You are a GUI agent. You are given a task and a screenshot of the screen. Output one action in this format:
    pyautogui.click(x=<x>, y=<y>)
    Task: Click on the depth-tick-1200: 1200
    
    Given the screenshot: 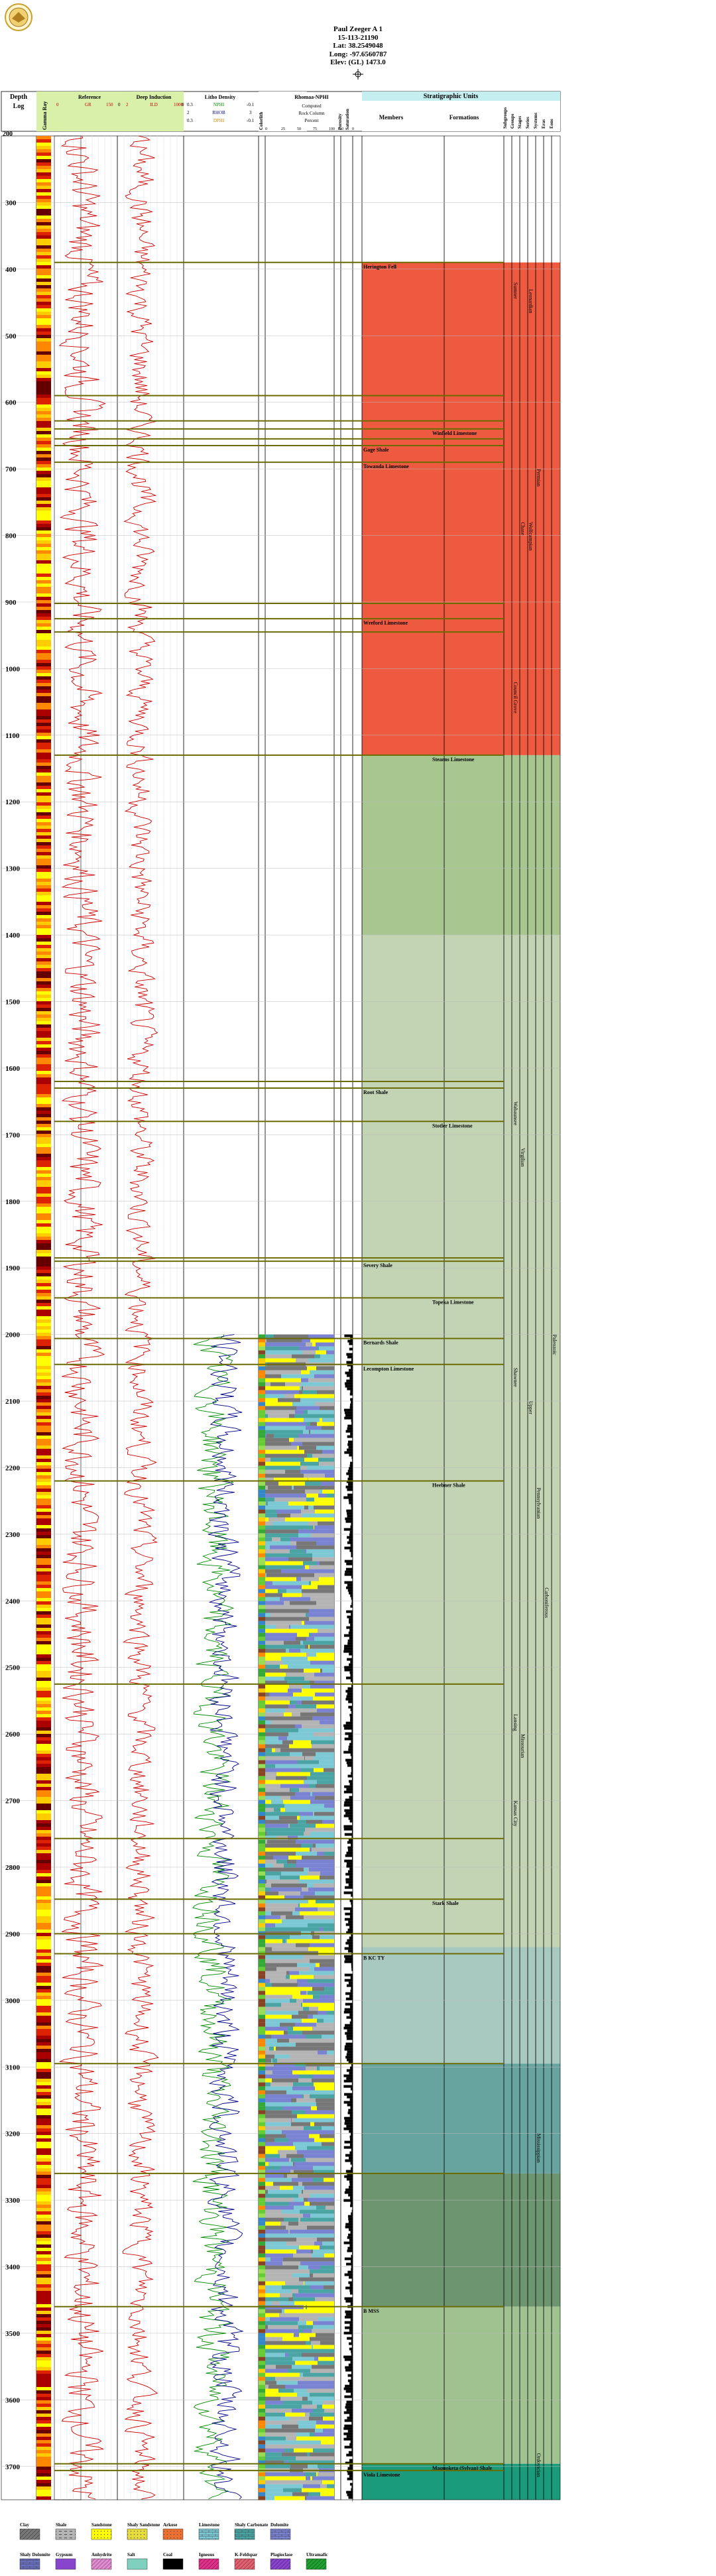 What is the action you would take?
    pyautogui.click(x=13, y=802)
    